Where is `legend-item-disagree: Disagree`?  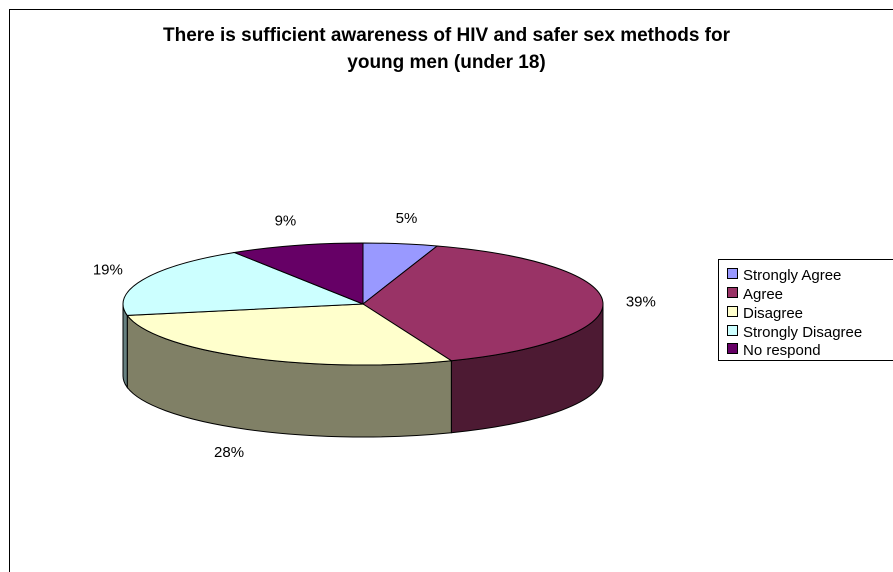 legend-item-disagree: Disagree is located at coordinates (765, 314).